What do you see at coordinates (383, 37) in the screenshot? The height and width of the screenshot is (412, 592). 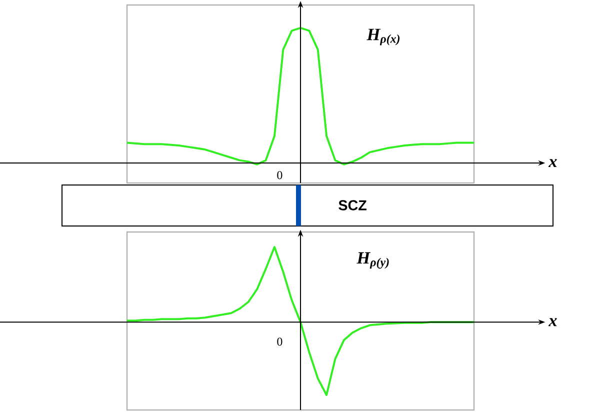 I see `text: H$_{ρ(x)}$` at bounding box center [383, 37].